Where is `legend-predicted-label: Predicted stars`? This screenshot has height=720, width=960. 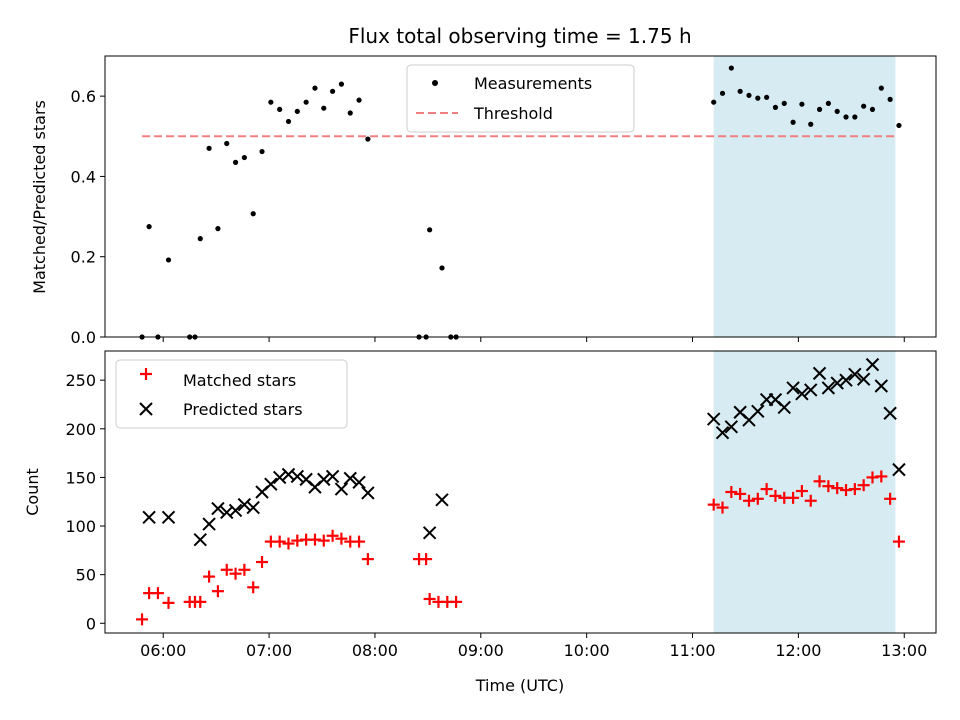 legend-predicted-label: Predicted stars is located at coordinates (243, 409).